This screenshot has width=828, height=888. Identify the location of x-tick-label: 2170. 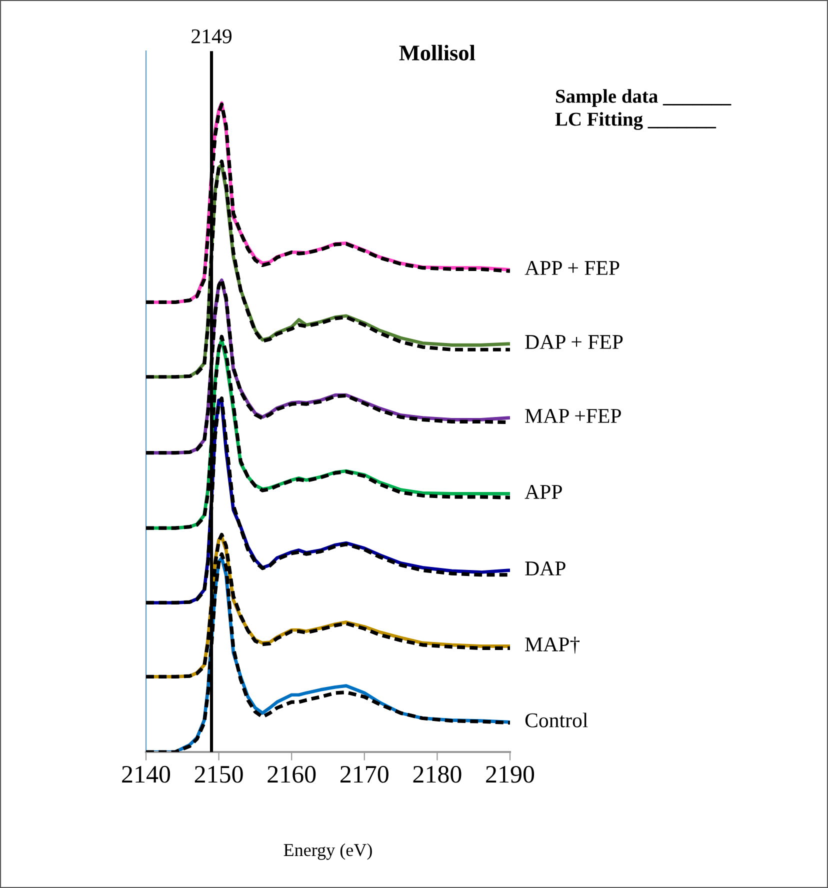
(364, 774).